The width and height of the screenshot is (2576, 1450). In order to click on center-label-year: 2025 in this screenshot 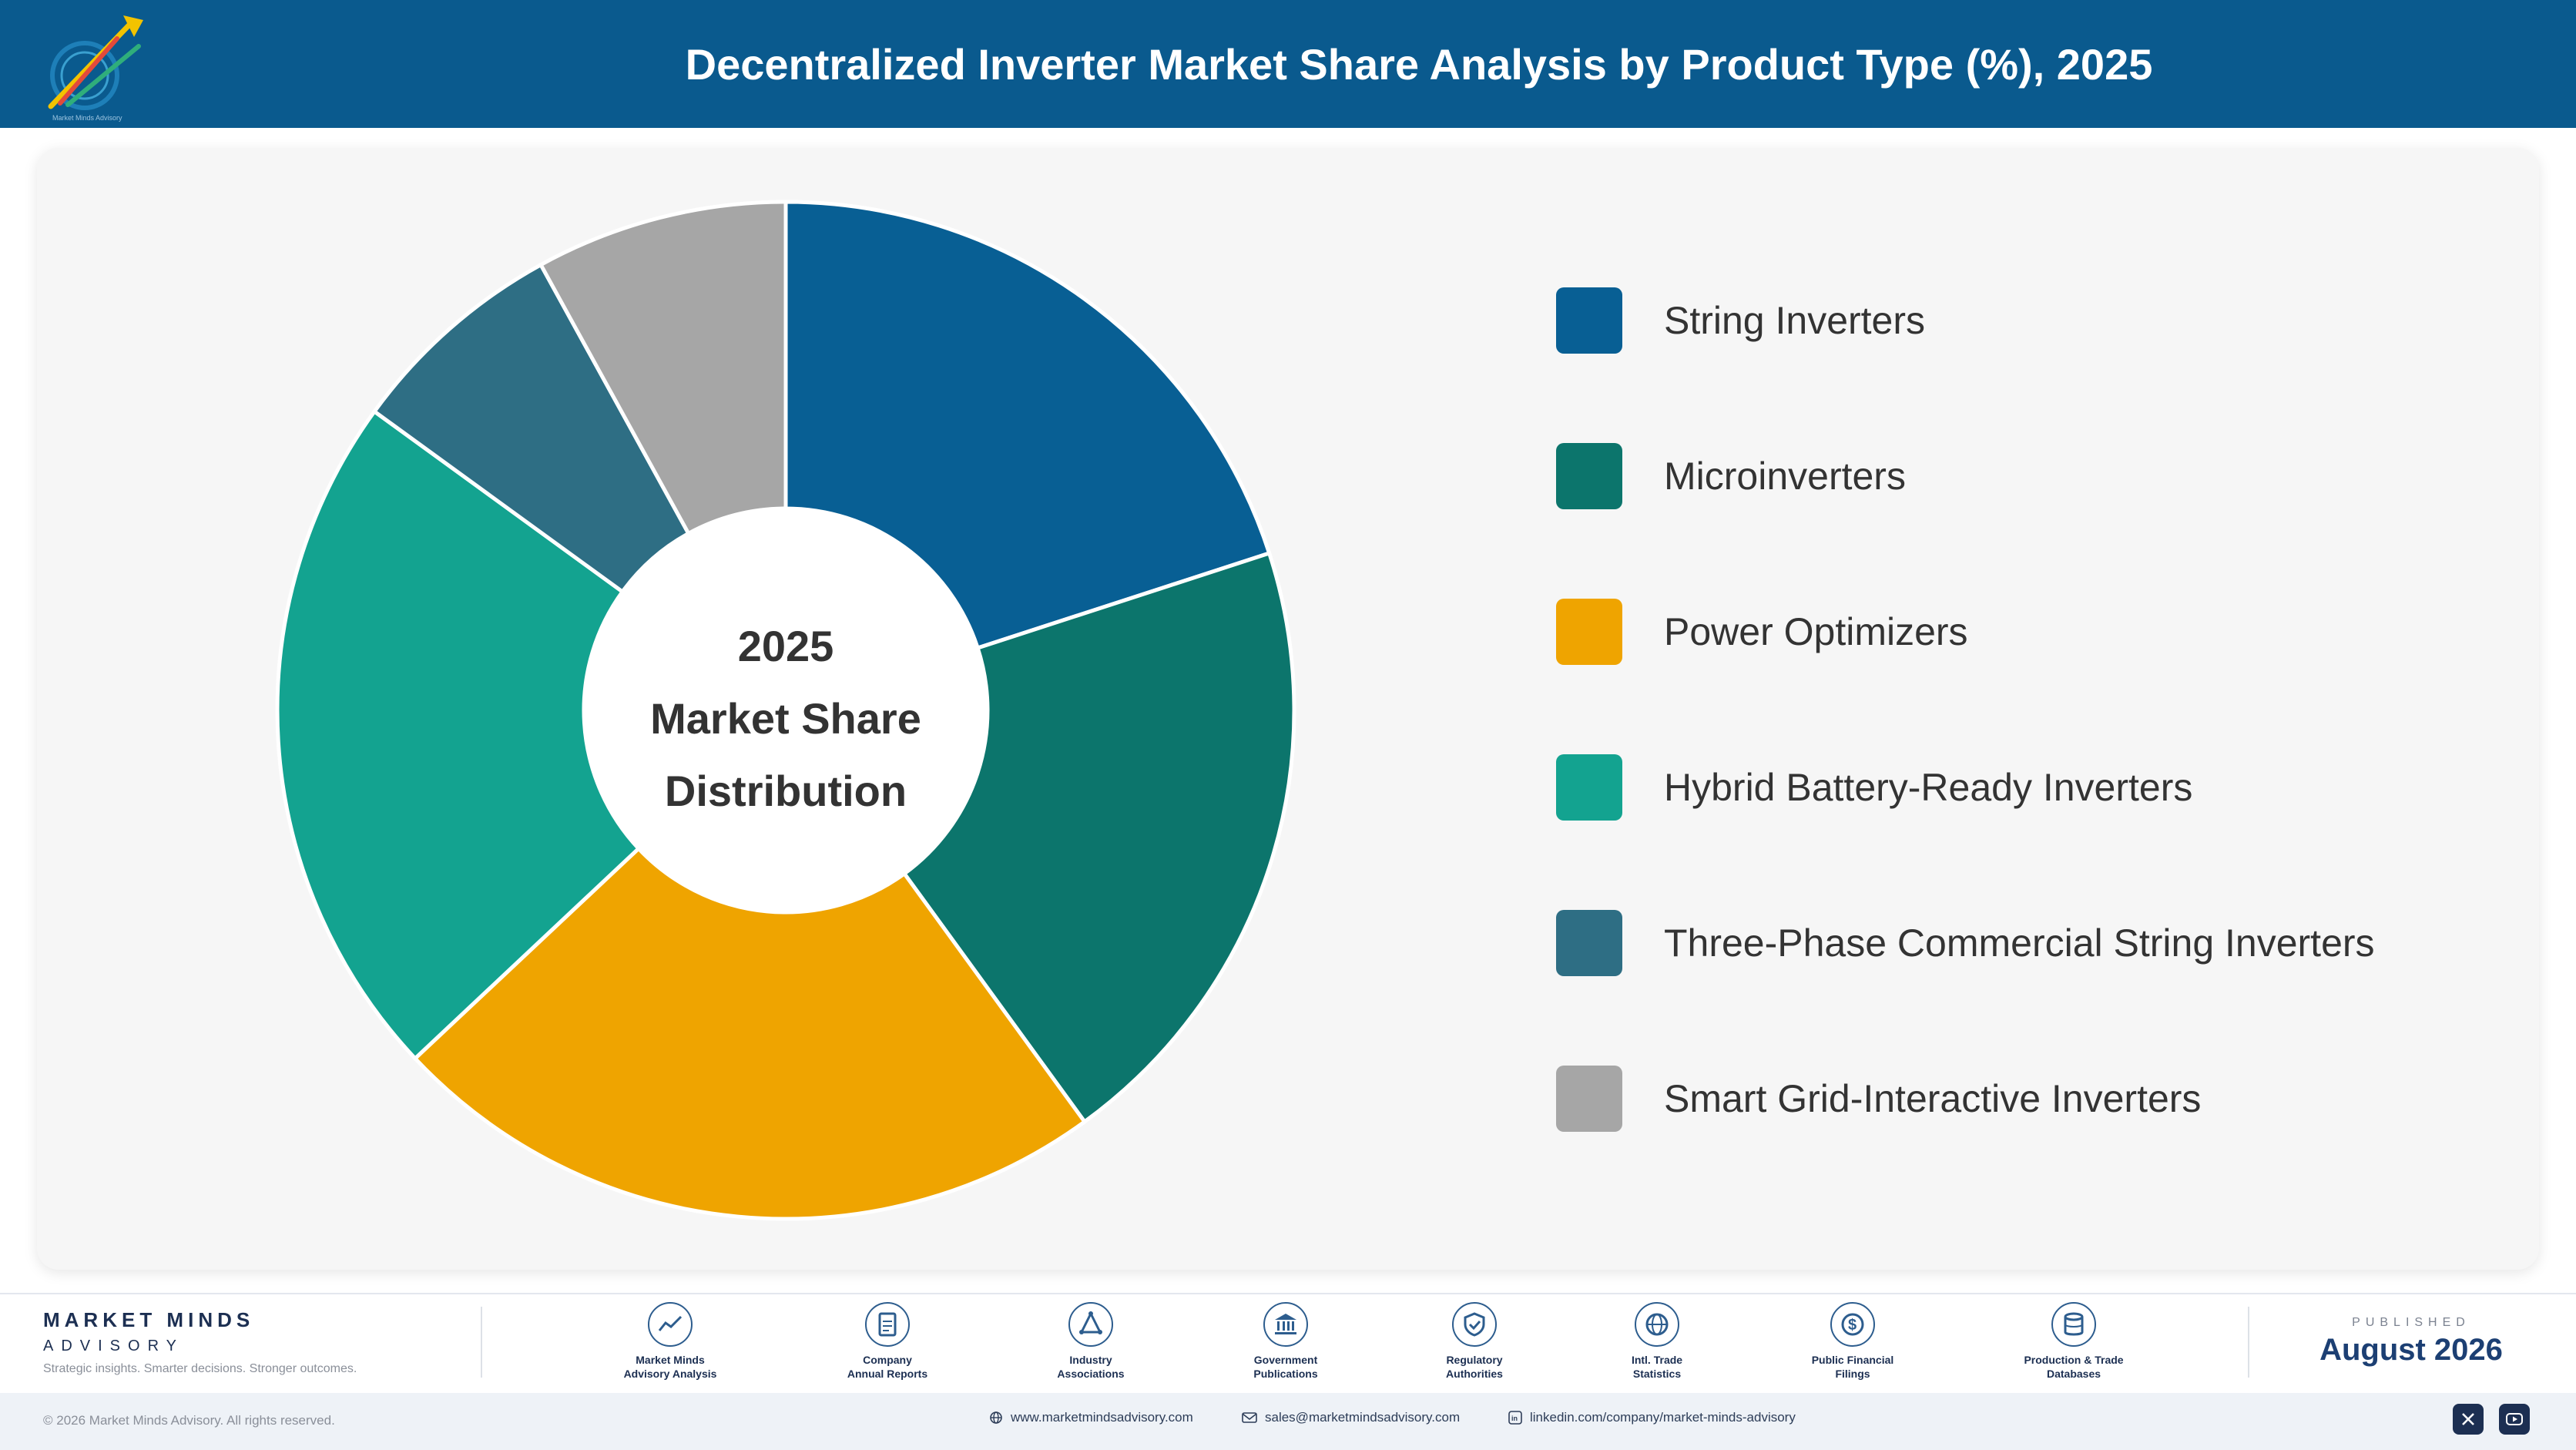, I will do `click(785, 646)`.